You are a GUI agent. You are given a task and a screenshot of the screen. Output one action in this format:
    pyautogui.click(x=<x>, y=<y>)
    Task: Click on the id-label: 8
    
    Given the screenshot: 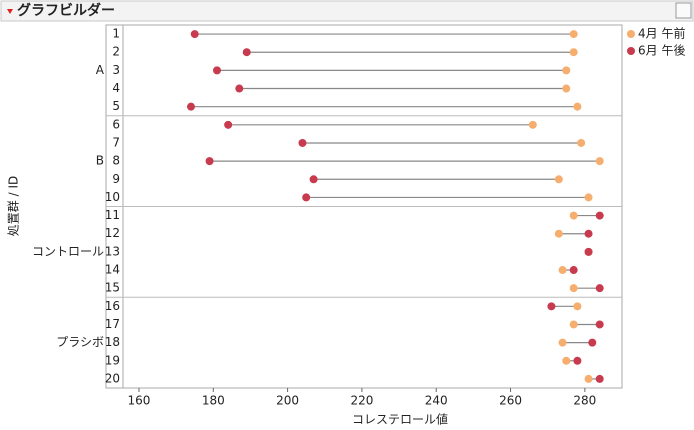 What is the action you would take?
    pyautogui.click(x=116, y=161)
    